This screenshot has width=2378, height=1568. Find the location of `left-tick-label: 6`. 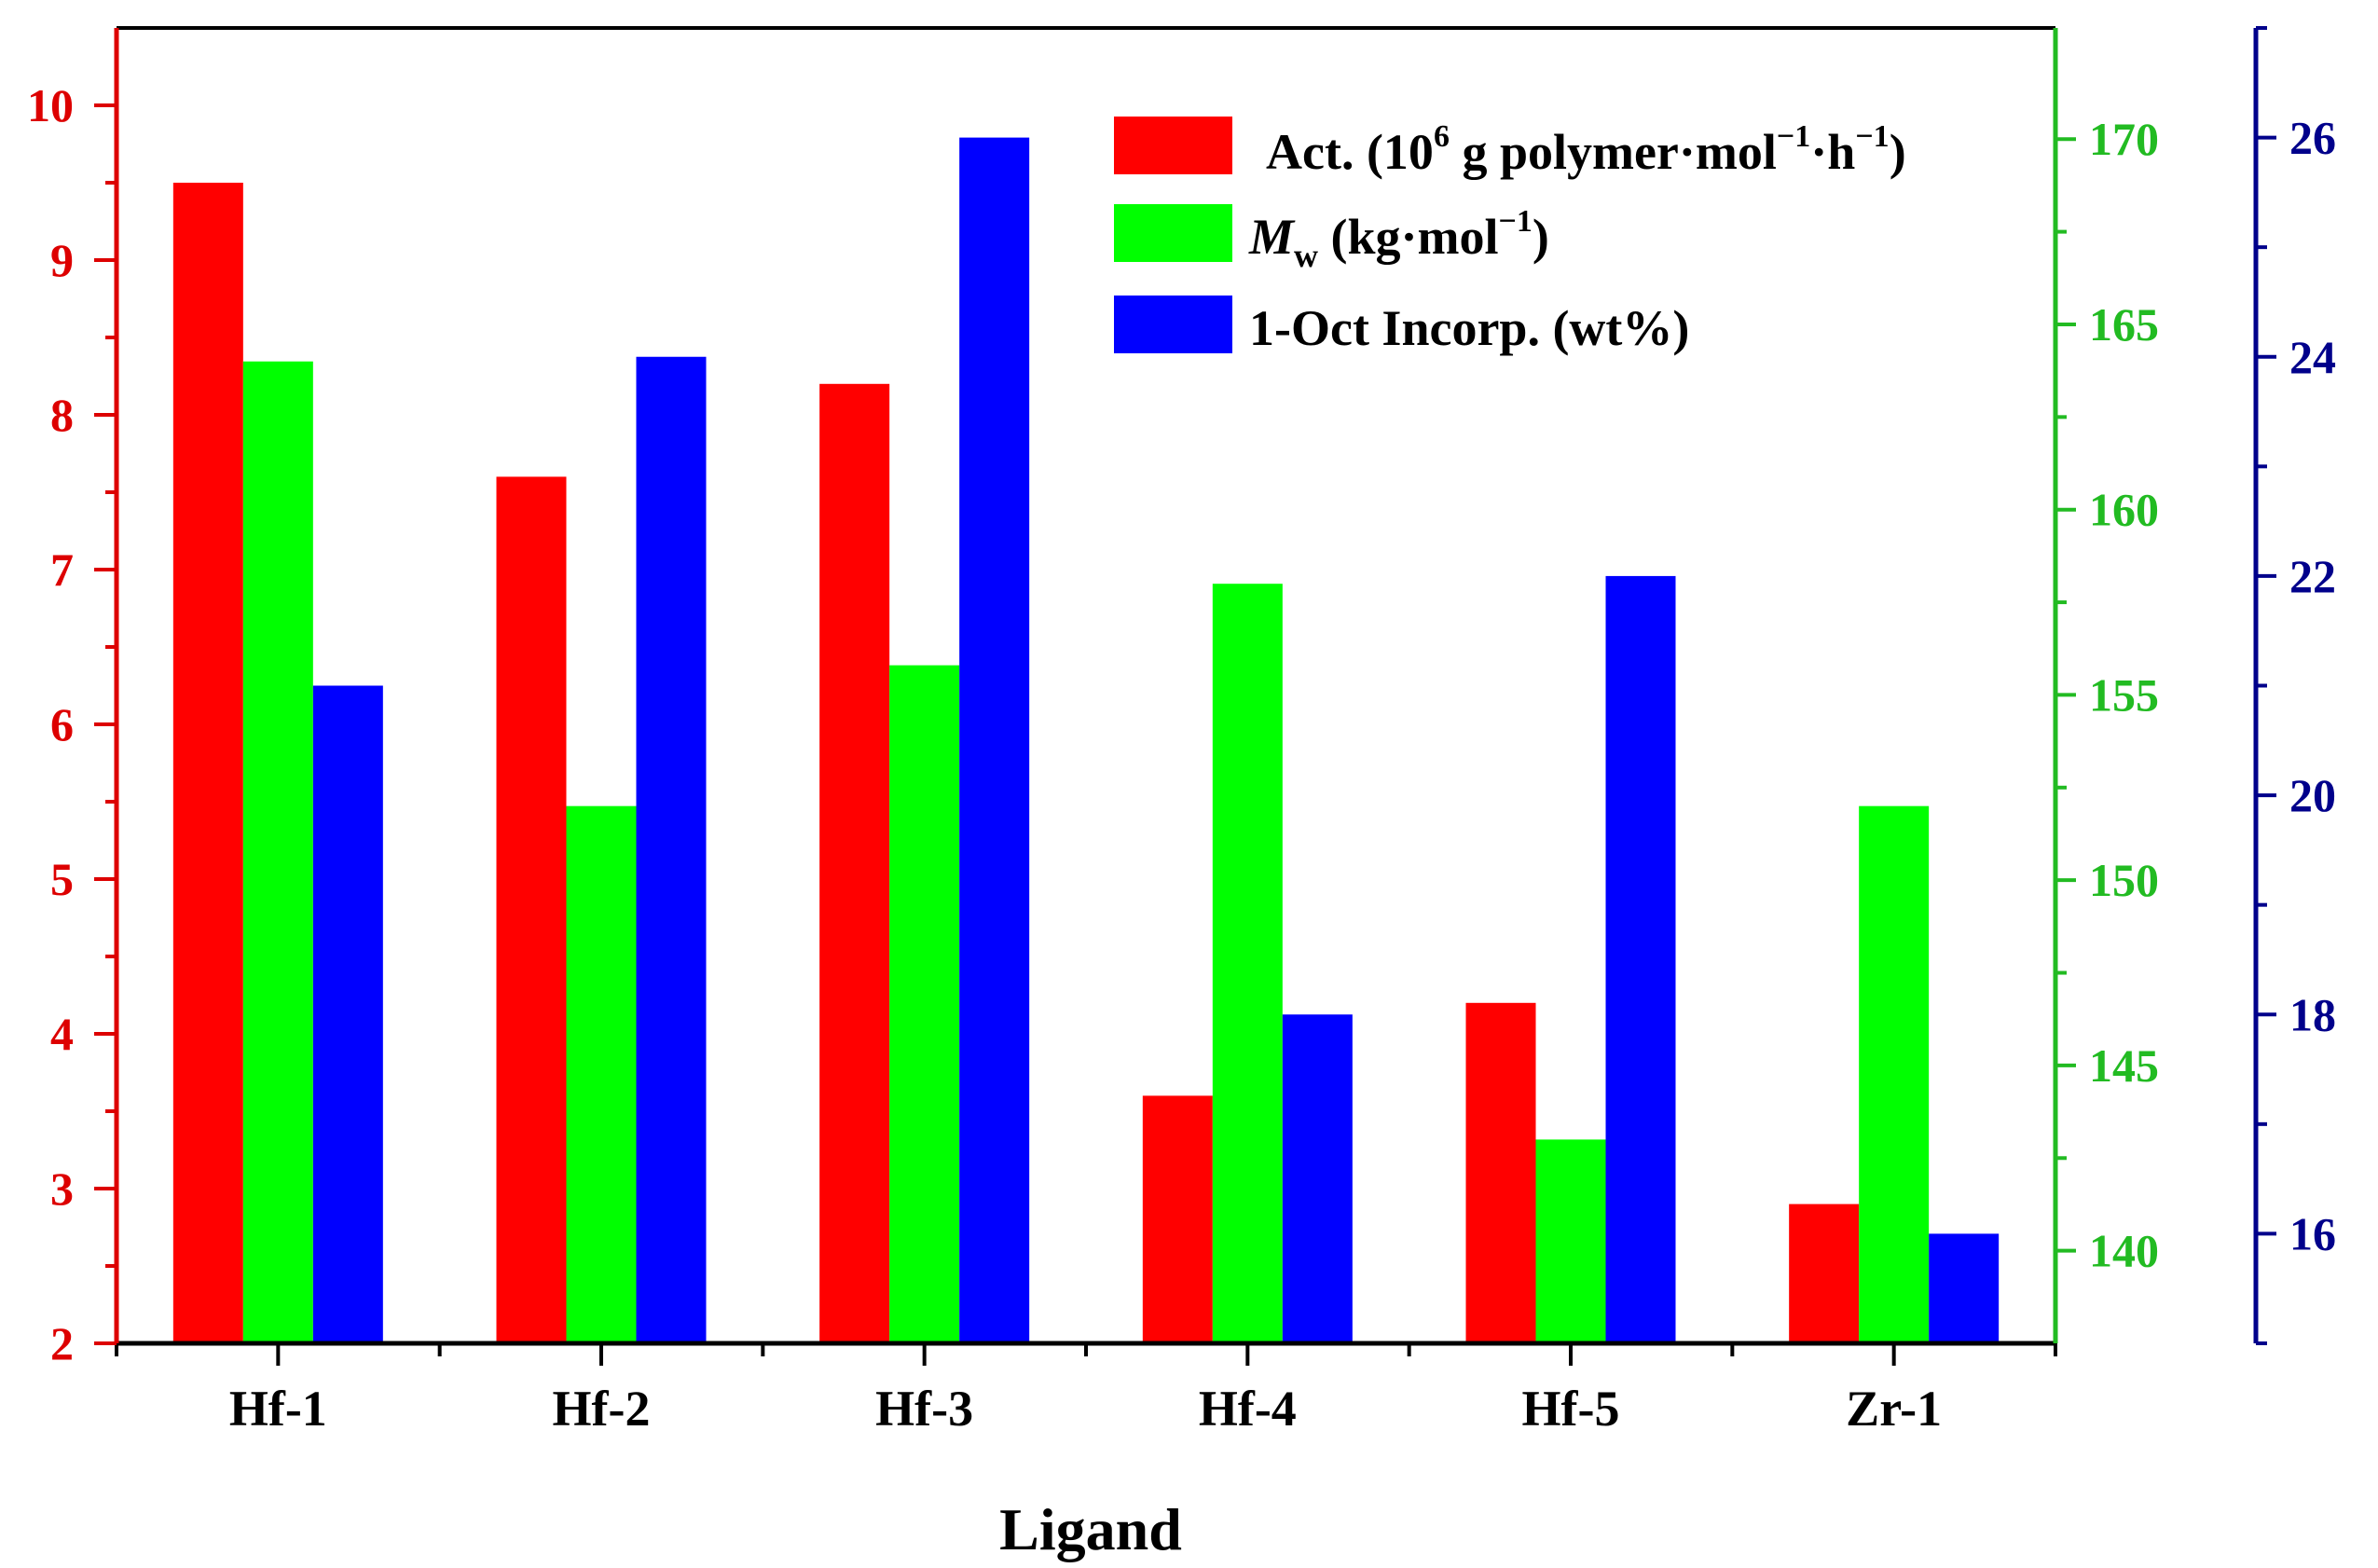

left-tick-label: 6 is located at coordinates (62, 724).